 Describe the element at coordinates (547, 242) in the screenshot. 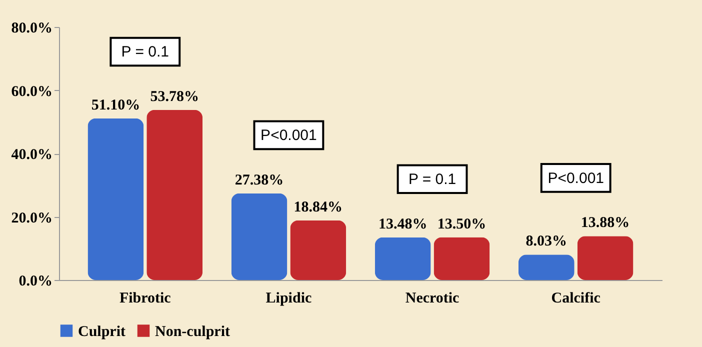

I see `data-label: 8.03%` at that location.